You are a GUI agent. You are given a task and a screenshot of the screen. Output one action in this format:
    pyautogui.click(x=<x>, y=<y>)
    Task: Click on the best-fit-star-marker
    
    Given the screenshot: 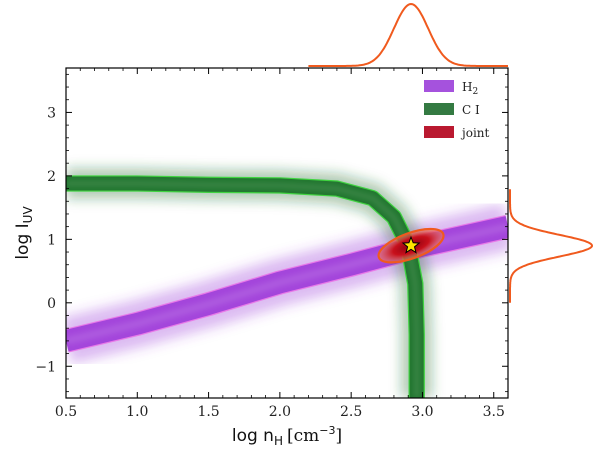 What is the action you would take?
    pyautogui.click(x=411, y=244)
    